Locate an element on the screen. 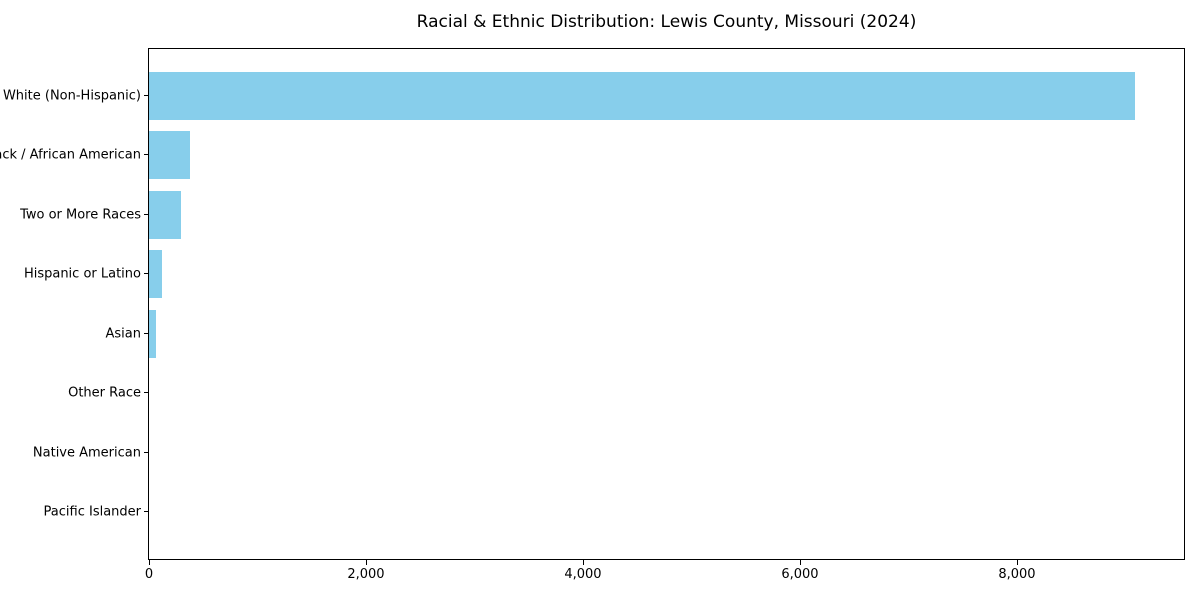  bar-row: Pacific Islander is located at coordinates (614, 513).